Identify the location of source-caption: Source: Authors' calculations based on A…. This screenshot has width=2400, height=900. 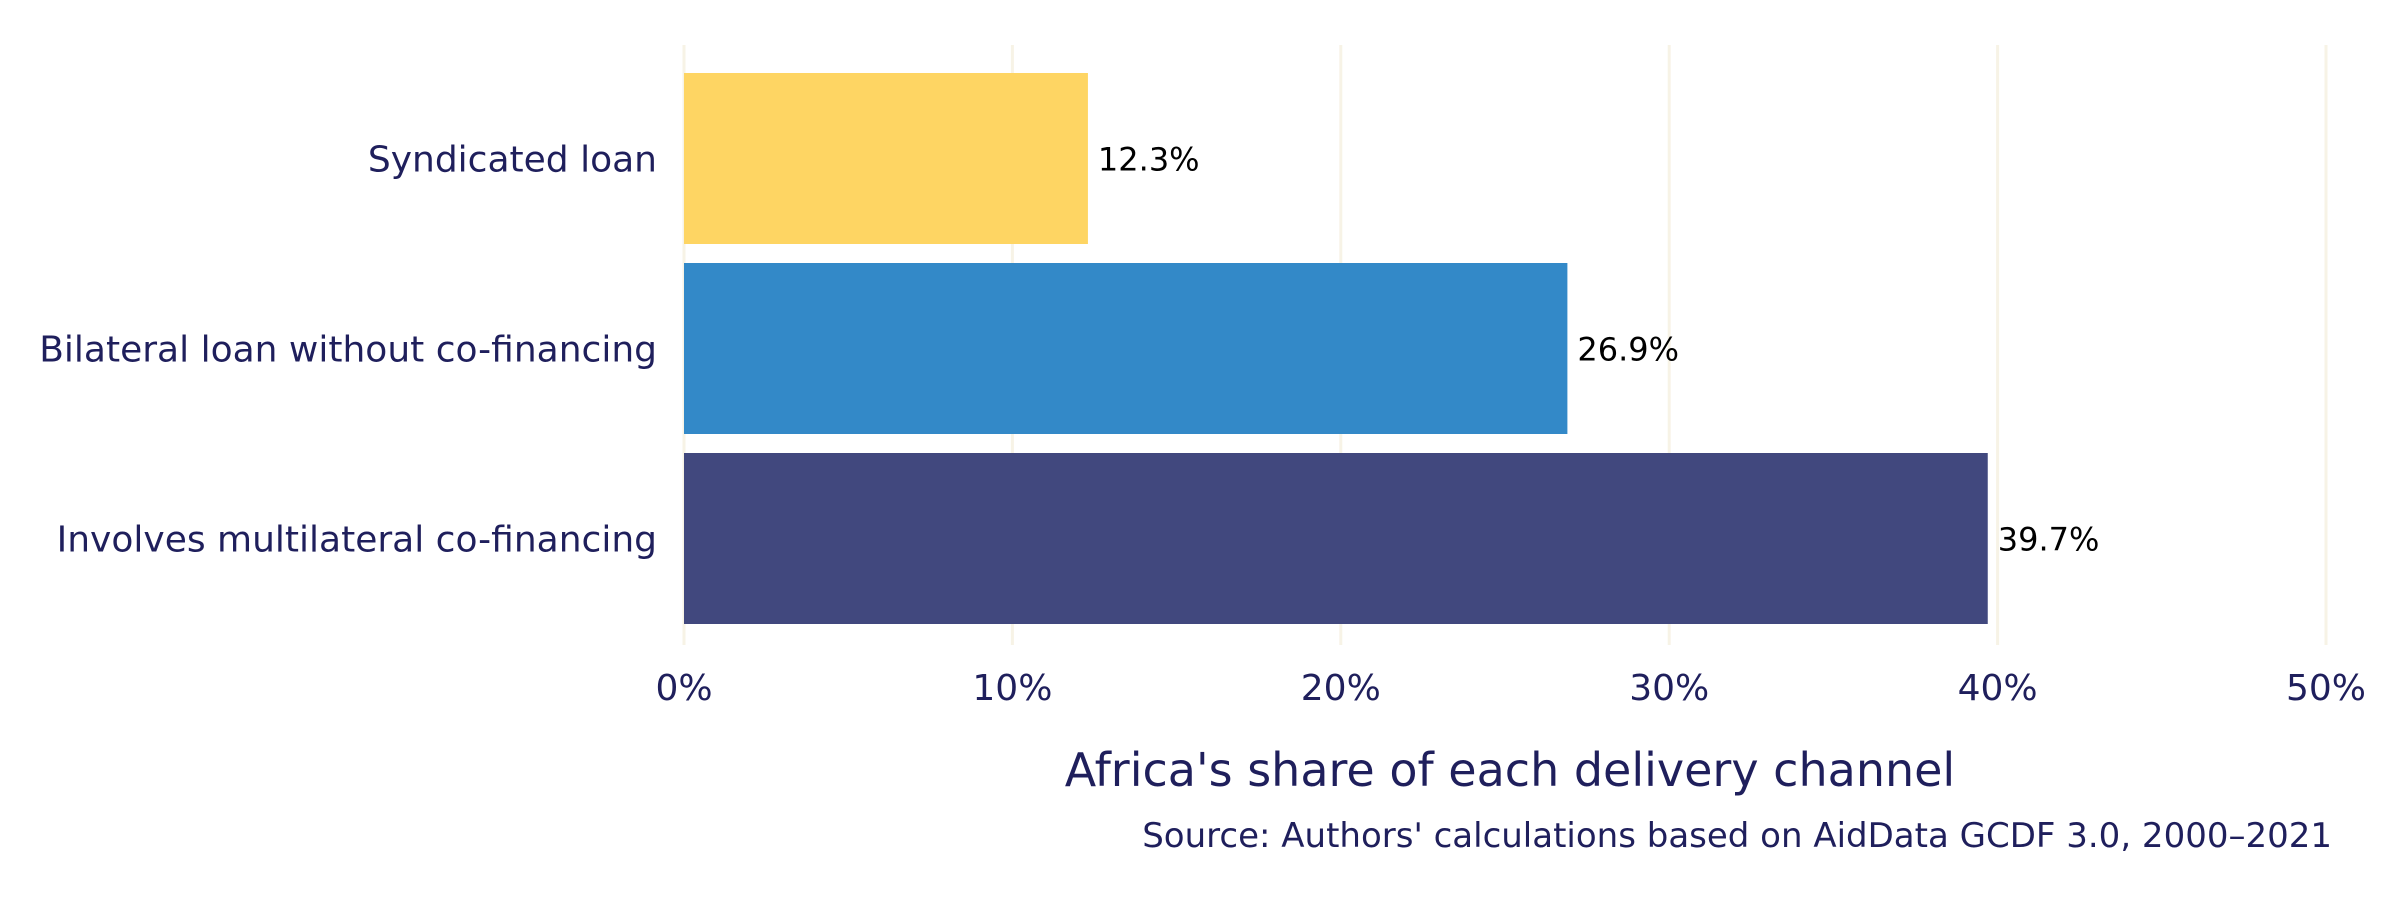
(1737, 836).